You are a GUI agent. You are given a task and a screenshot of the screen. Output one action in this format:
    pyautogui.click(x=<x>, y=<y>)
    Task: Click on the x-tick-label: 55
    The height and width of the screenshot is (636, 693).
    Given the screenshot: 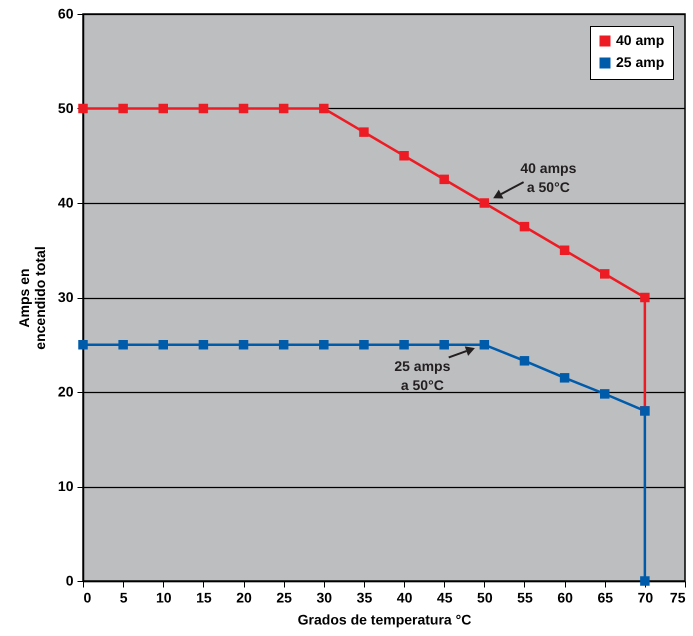 What is the action you would take?
    pyautogui.click(x=525, y=598)
    